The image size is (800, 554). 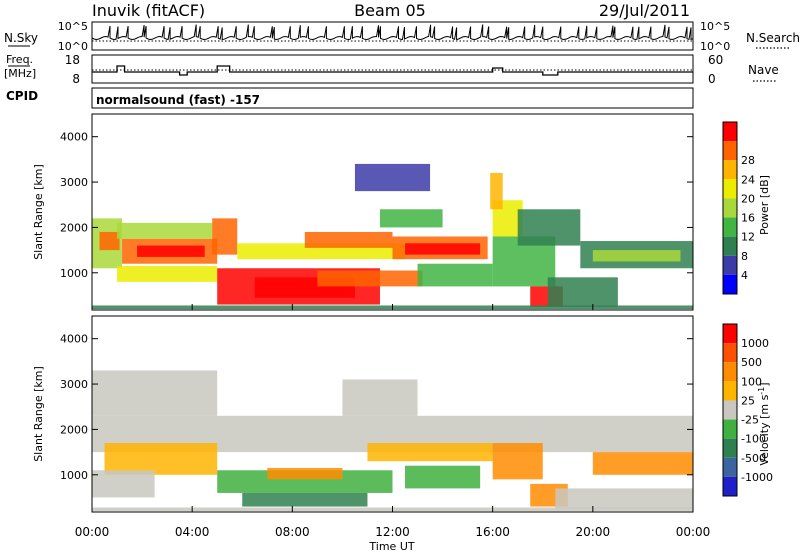 I want to click on power-colorbar-tick-1: 8, so click(x=744, y=256).